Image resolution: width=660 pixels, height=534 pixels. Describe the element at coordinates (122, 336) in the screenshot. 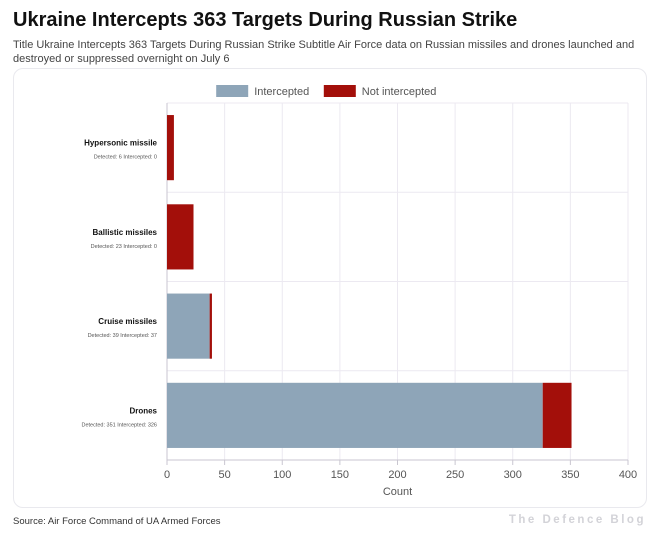

I see `category-detail-label: Detected: 39 Intercepted: 37` at that location.